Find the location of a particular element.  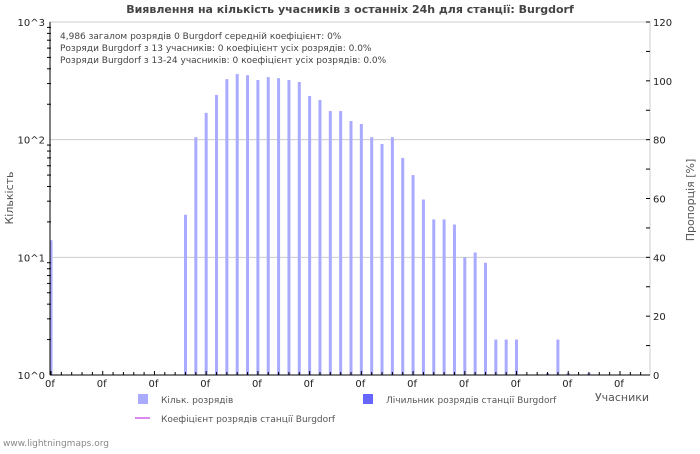

y2-tick-label: 80 is located at coordinates (659, 141).